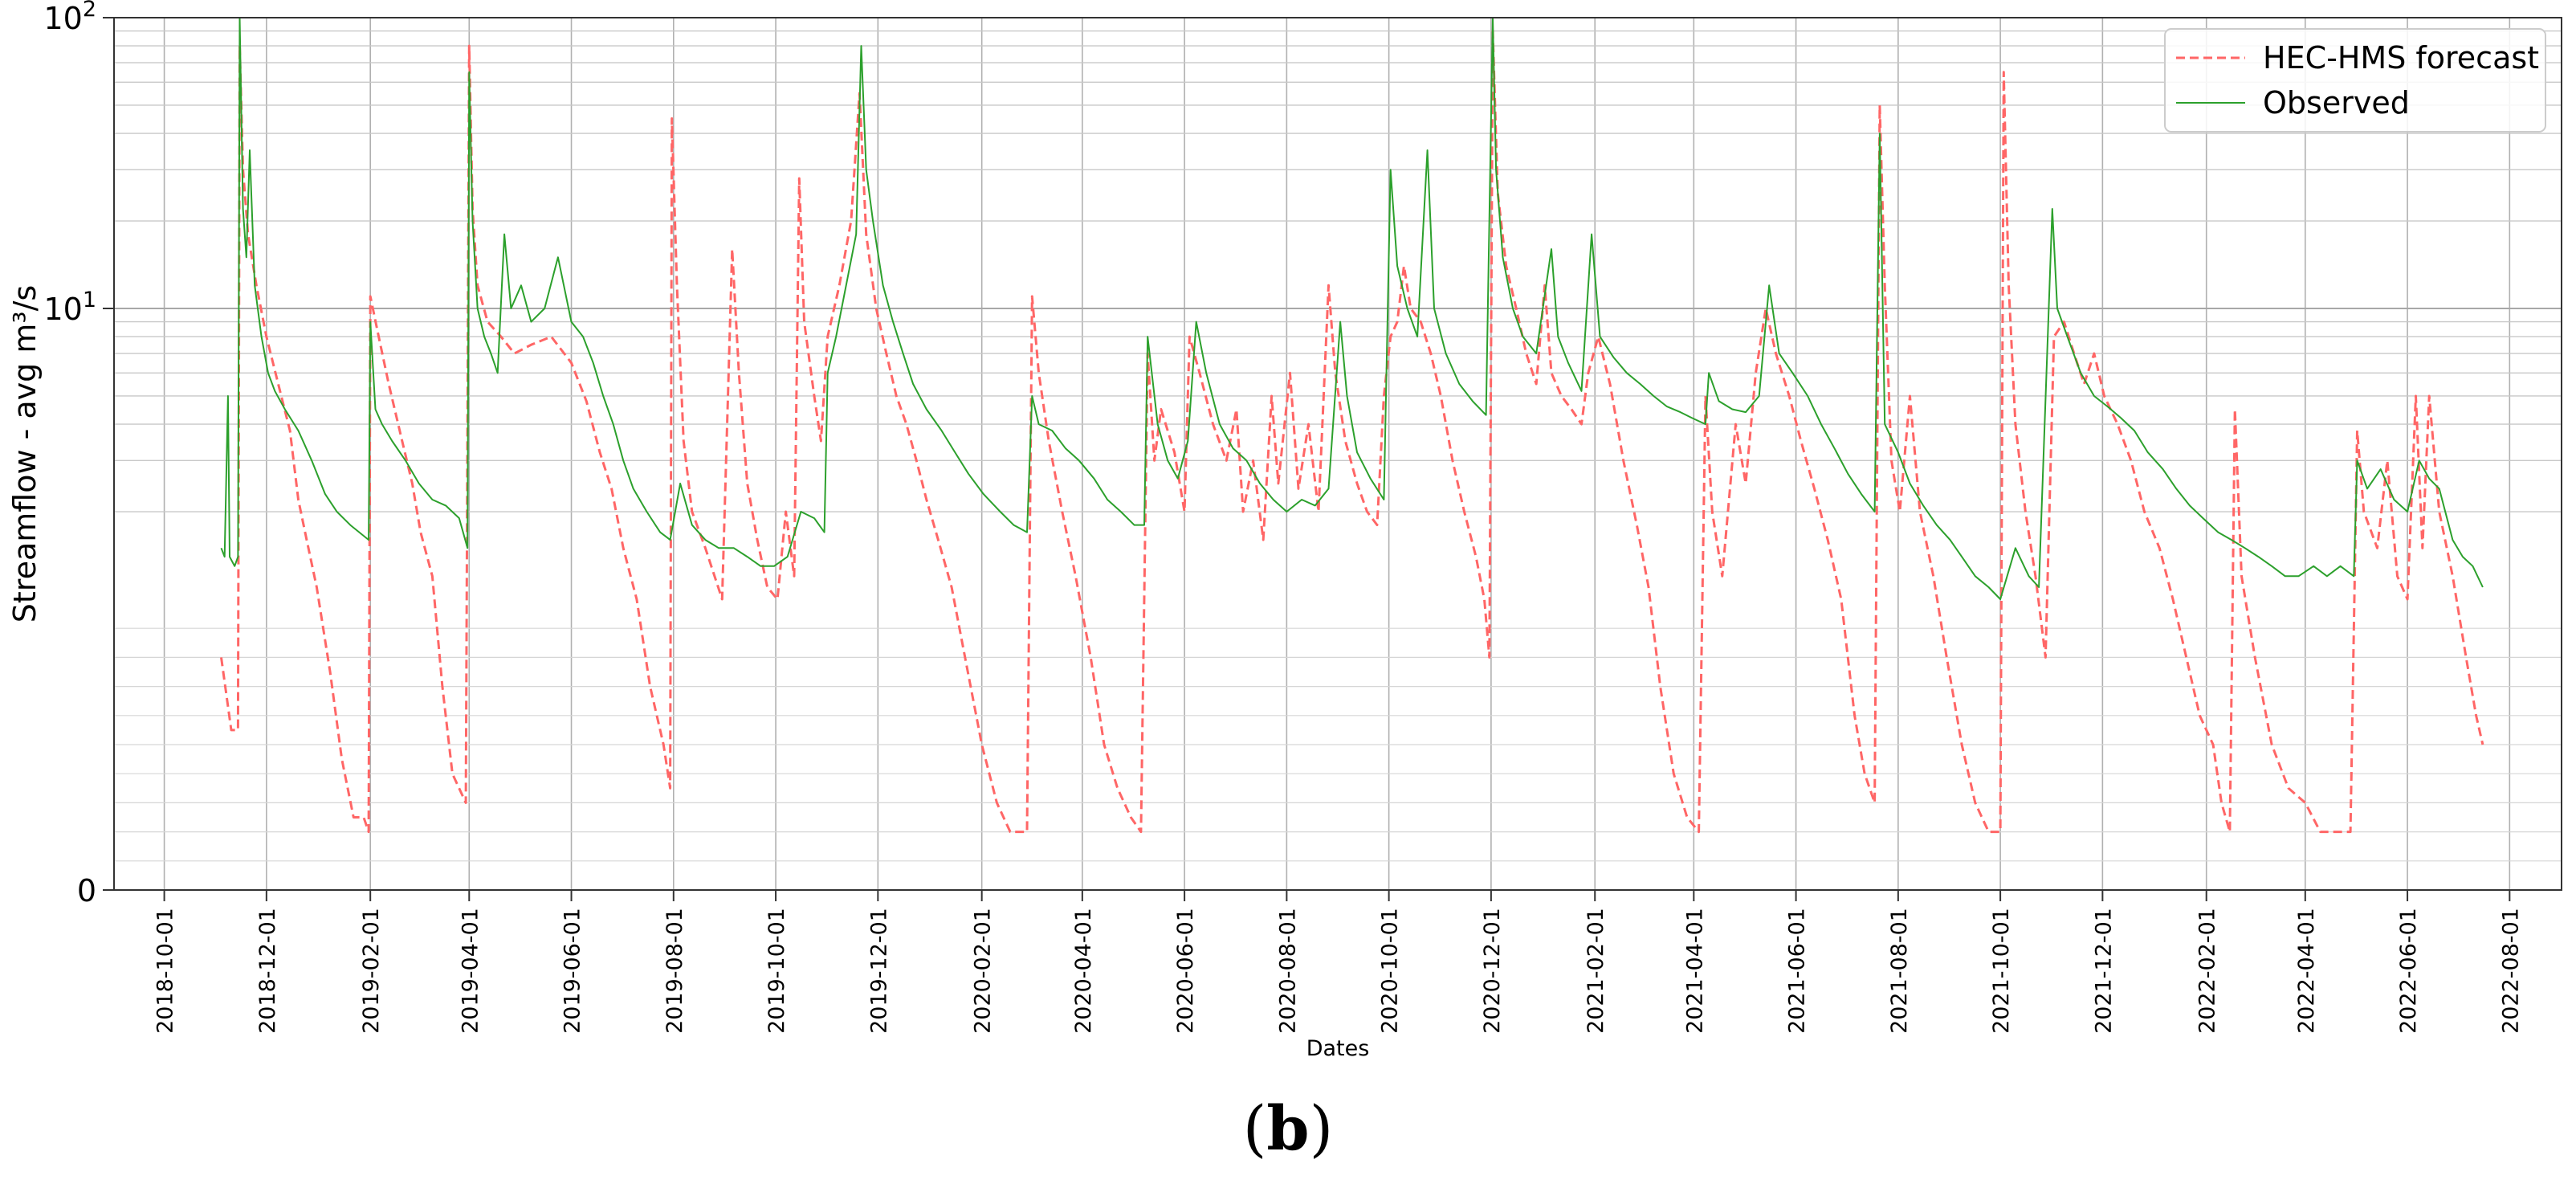 This screenshot has width=2576, height=1184. What do you see at coordinates (69, 18) in the screenshot?
I see `y-tick-label: 102` at bounding box center [69, 18].